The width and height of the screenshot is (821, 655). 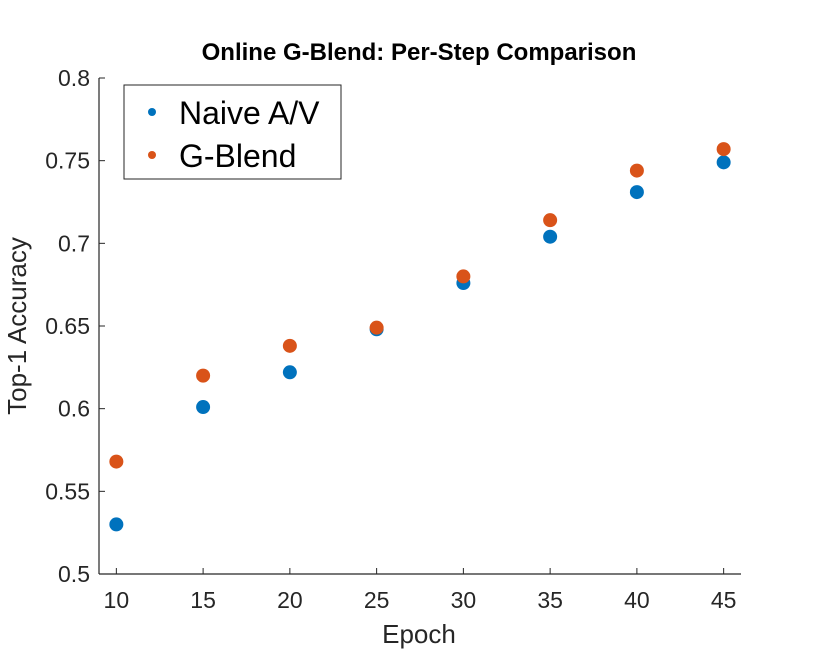 I want to click on x-tick-group: 10 15 20 25 30 35 40 45, so click(x=420, y=590).